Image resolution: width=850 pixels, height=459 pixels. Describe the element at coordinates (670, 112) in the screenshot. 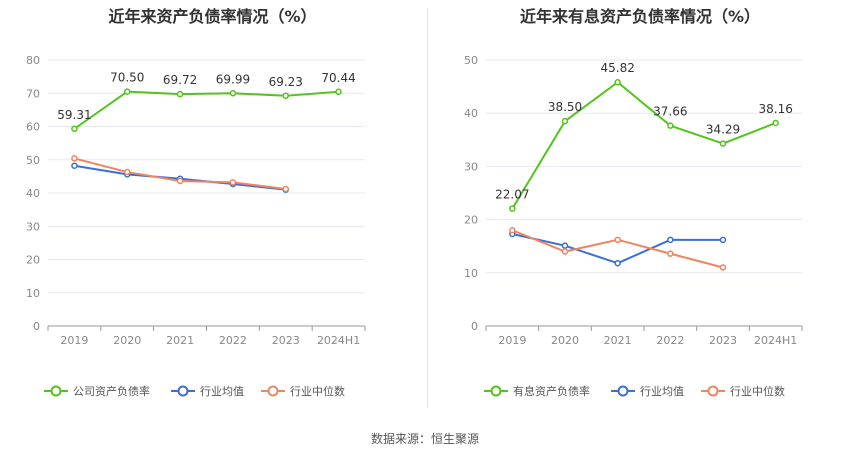

I see `data-label: 37.66` at that location.